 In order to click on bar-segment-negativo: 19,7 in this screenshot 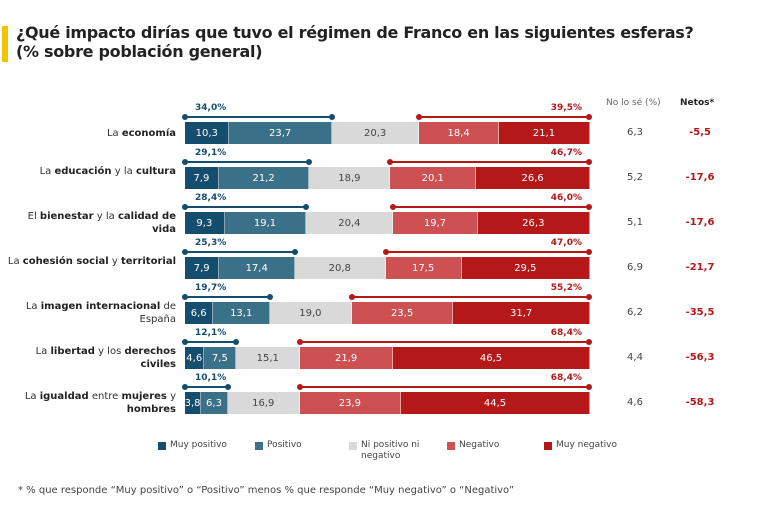, I will do `click(435, 223)`.